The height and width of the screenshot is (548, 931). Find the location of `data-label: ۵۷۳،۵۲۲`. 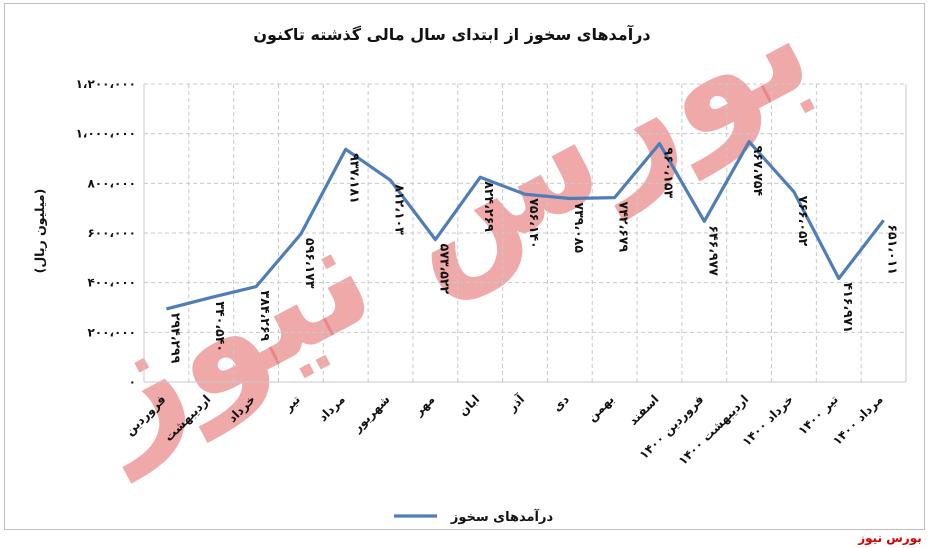

data-label: ۵۷۳،۵۲۲ is located at coordinates (444, 269).